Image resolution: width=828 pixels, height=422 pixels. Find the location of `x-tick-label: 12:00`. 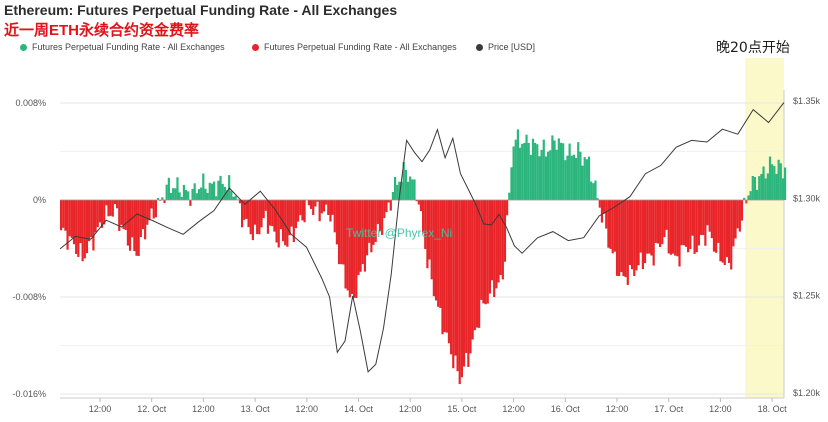

x-tick-label: 12:00 is located at coordinates (410, 409).